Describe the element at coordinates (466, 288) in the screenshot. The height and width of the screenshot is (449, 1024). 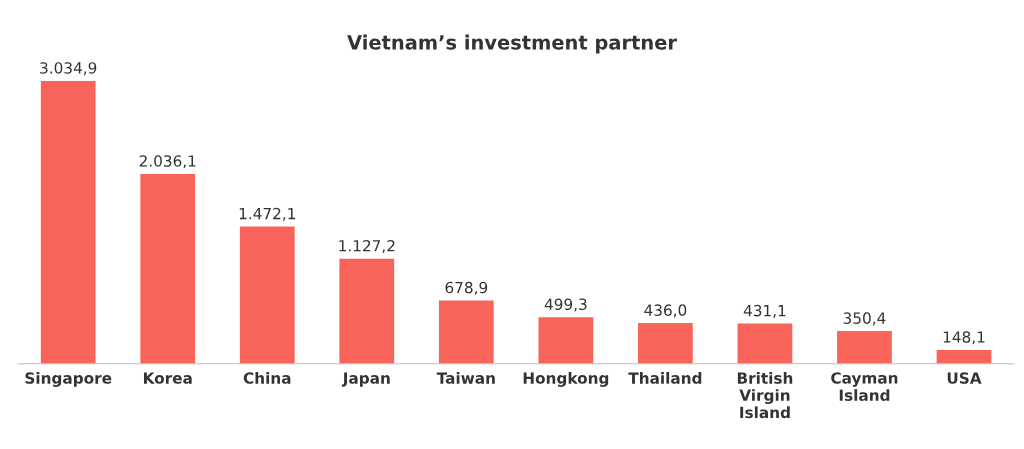
I see `data-label: 678,9` at that location.